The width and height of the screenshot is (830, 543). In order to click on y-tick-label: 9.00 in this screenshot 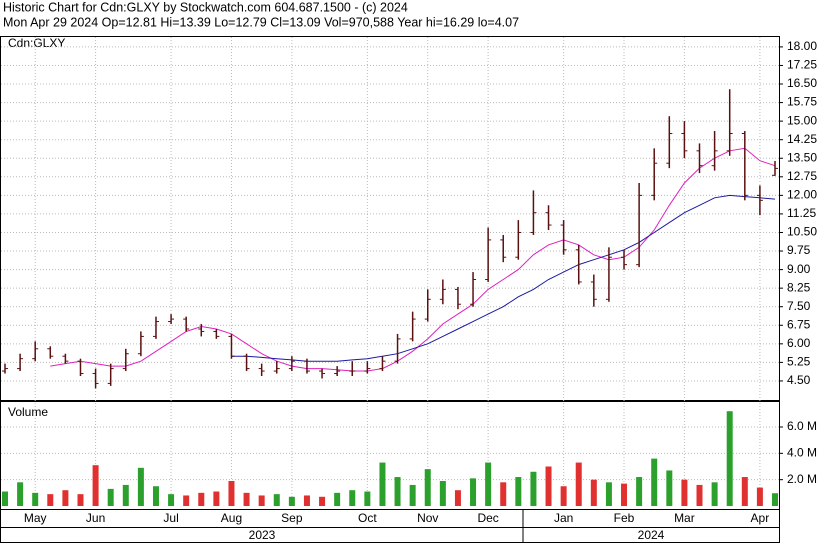, I will do `click(799, 269)`.